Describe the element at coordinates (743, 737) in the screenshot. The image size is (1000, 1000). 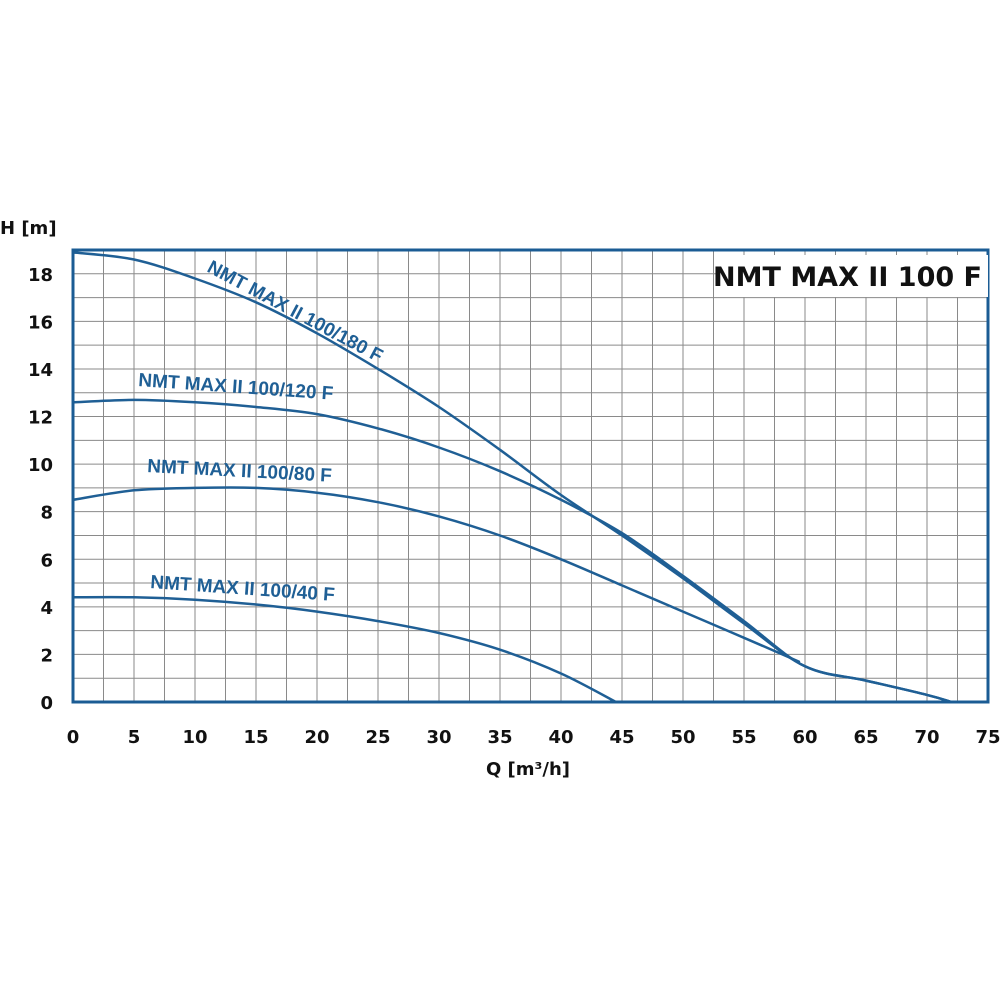
I see `x-tick-label: 55` at that location.